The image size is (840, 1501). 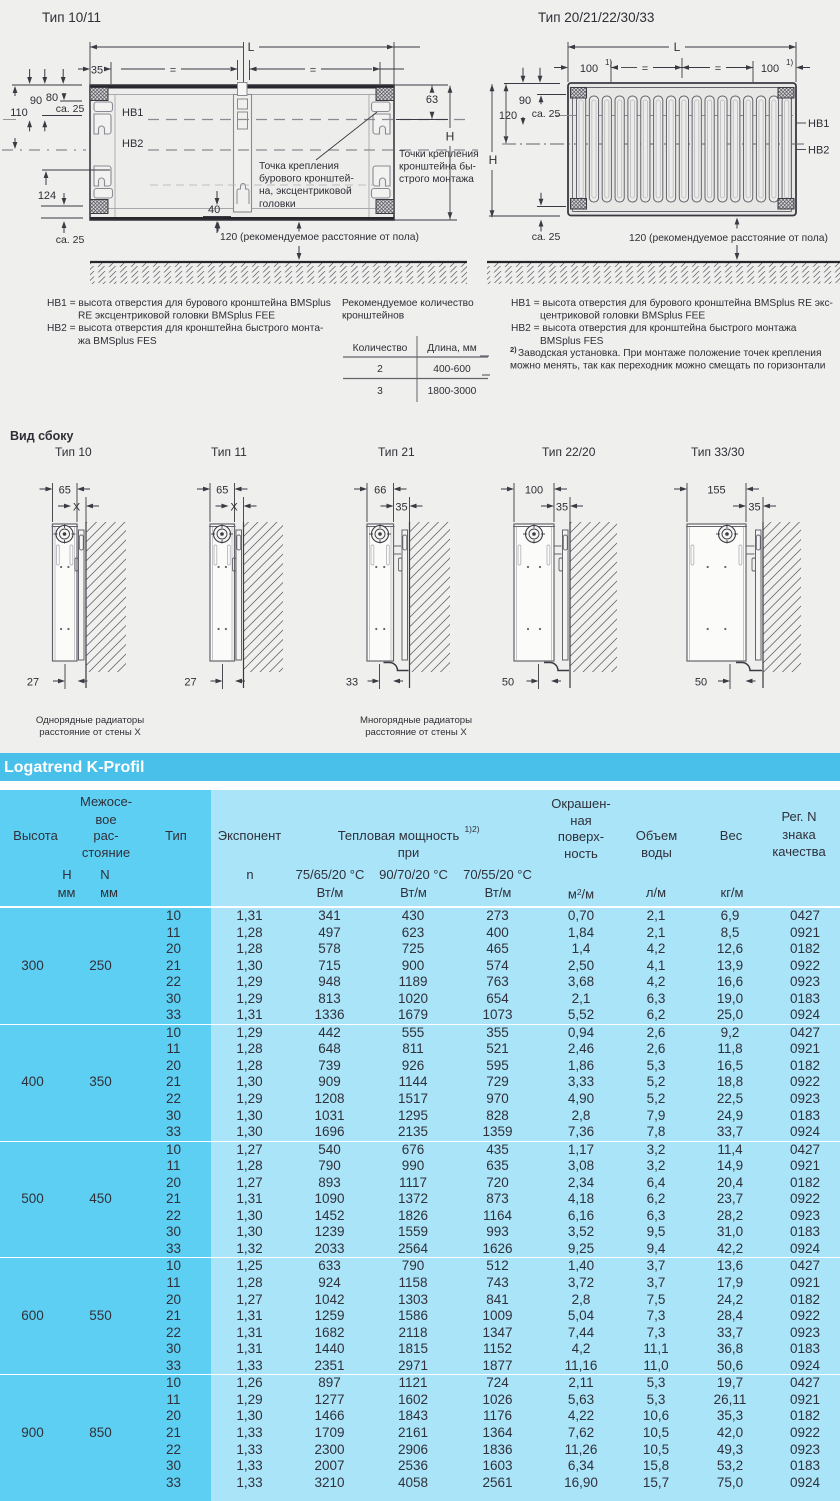 I want to click on svg-text: Длина, мм, so click(x=452, y=348).